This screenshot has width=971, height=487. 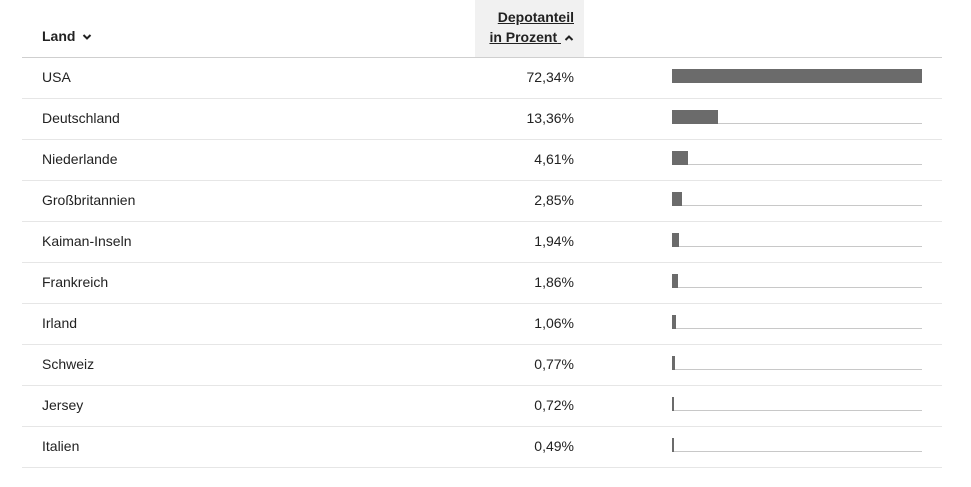 What do you see at coordinates (529, 28) in the screenshot?
I see `sorted-column-header-bg` at bounding box center [529, 28].